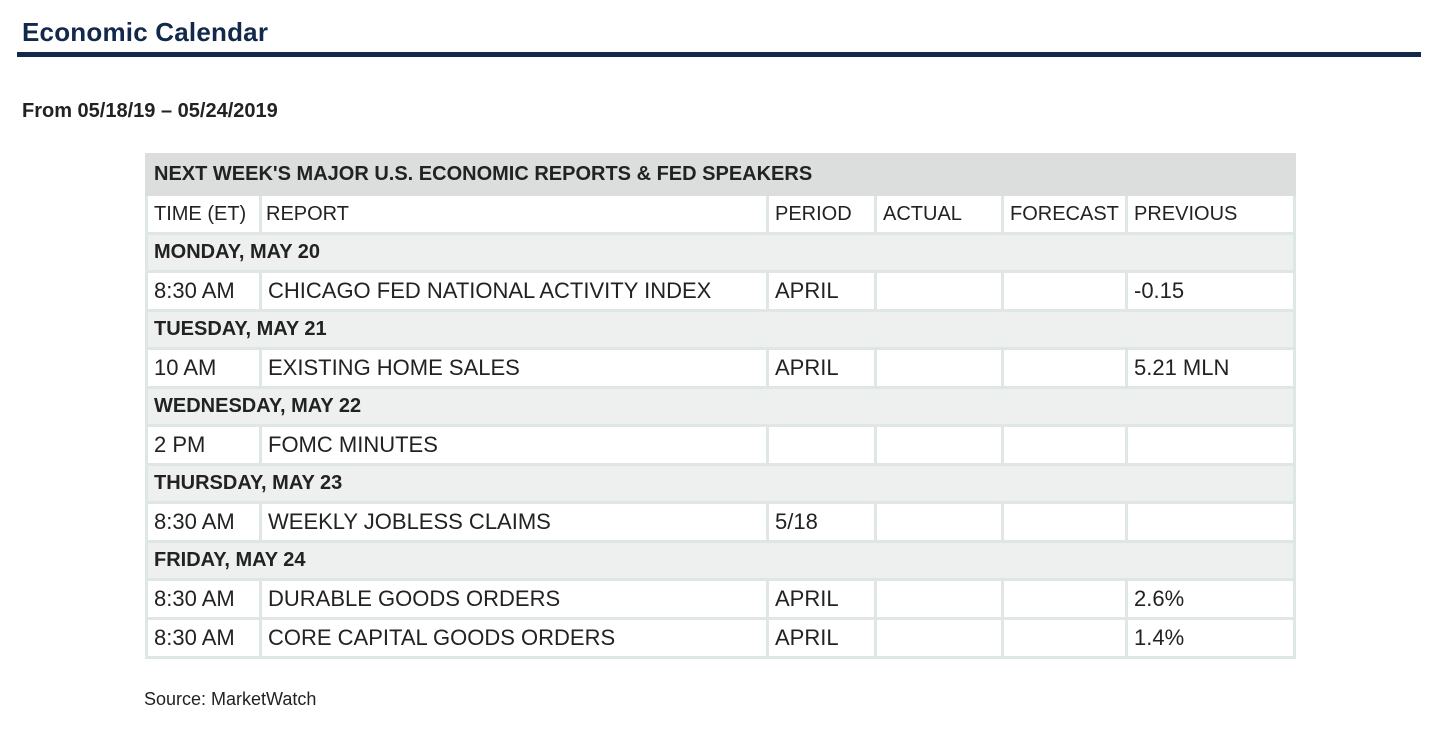  I want to click on day-group-row: FRIDAY, MAY 24, so click(720, 560).